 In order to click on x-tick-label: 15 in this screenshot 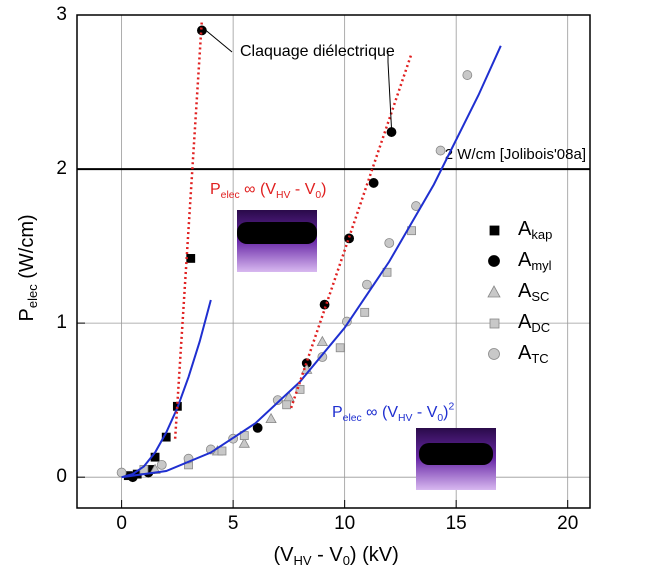, I will do `click(456, 523)`.